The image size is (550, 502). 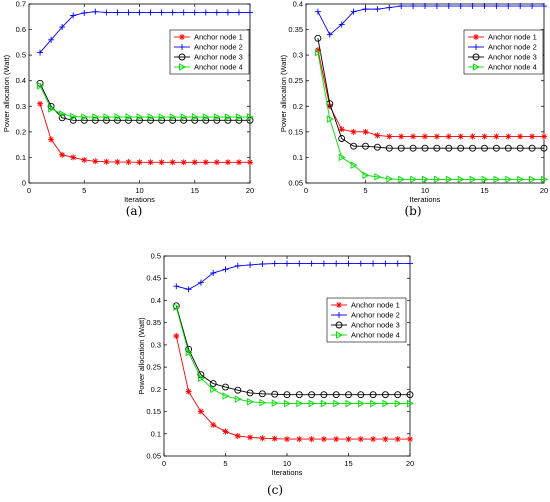 What do you see at coordinates (365, 190) in the screenshot?
I see `x-tick-label: 5` at bounding box center [365, 190].